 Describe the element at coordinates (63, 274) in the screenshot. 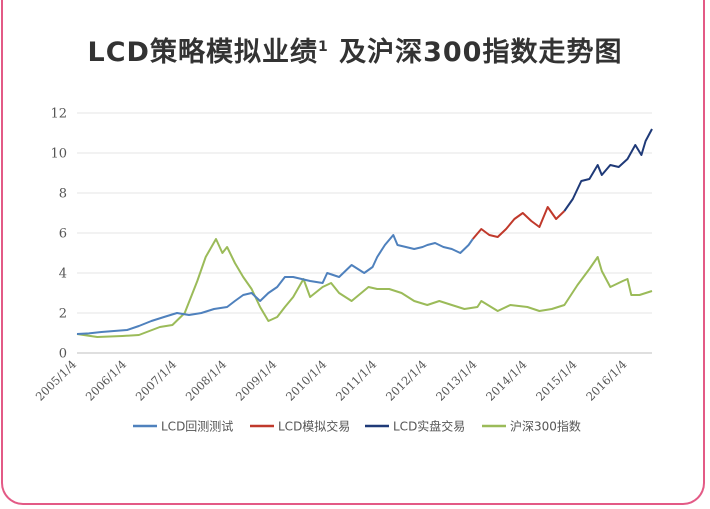

I see `y-tick-label: 4` at that location.